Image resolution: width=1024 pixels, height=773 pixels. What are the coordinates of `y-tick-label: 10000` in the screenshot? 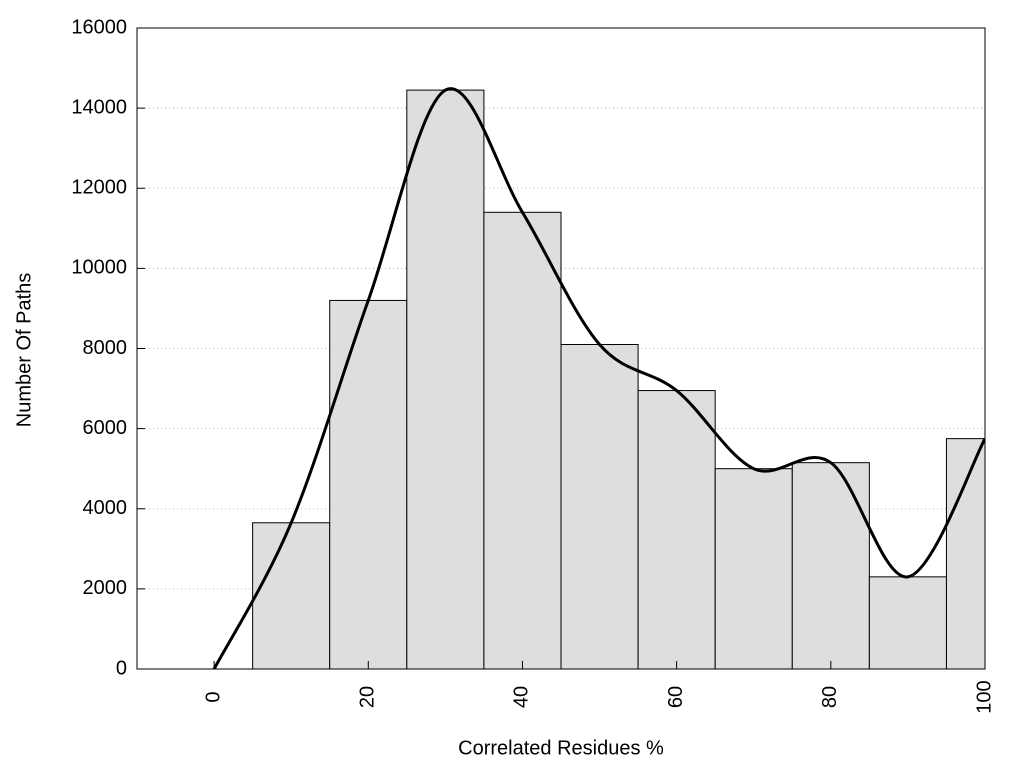 It's located at (99, 268).